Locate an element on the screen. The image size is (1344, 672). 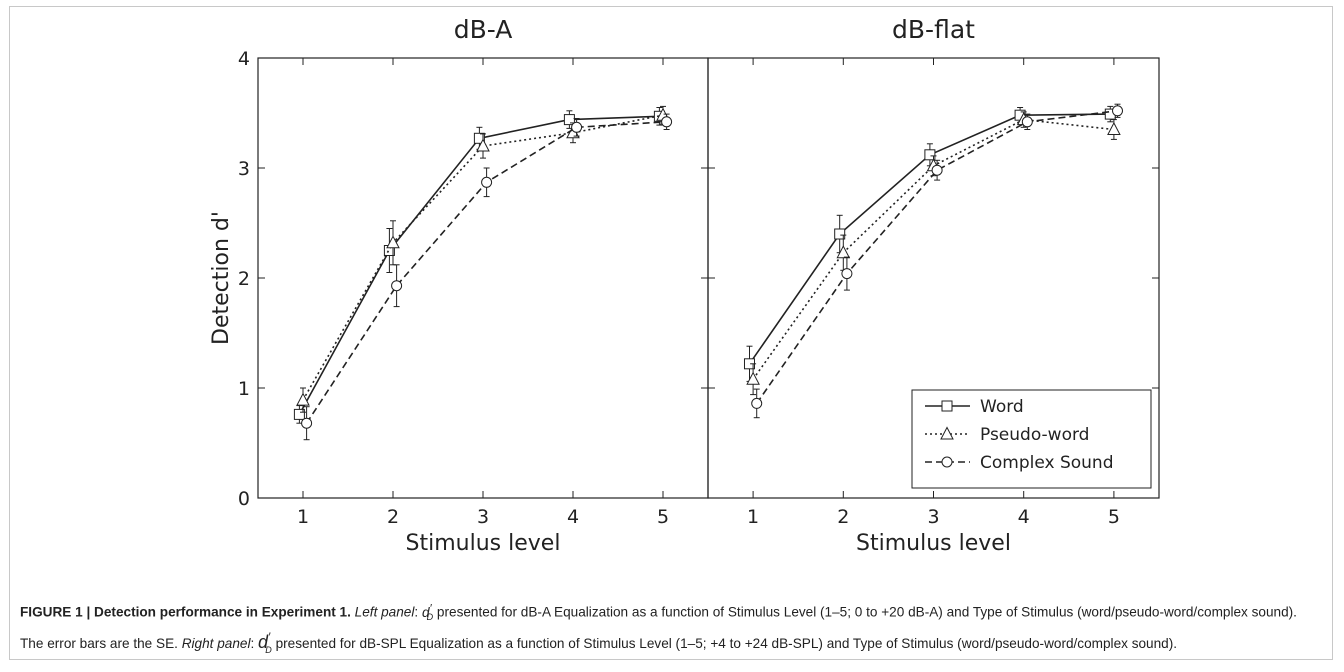
legend-marker-circle is located at coordinates (947, 462).